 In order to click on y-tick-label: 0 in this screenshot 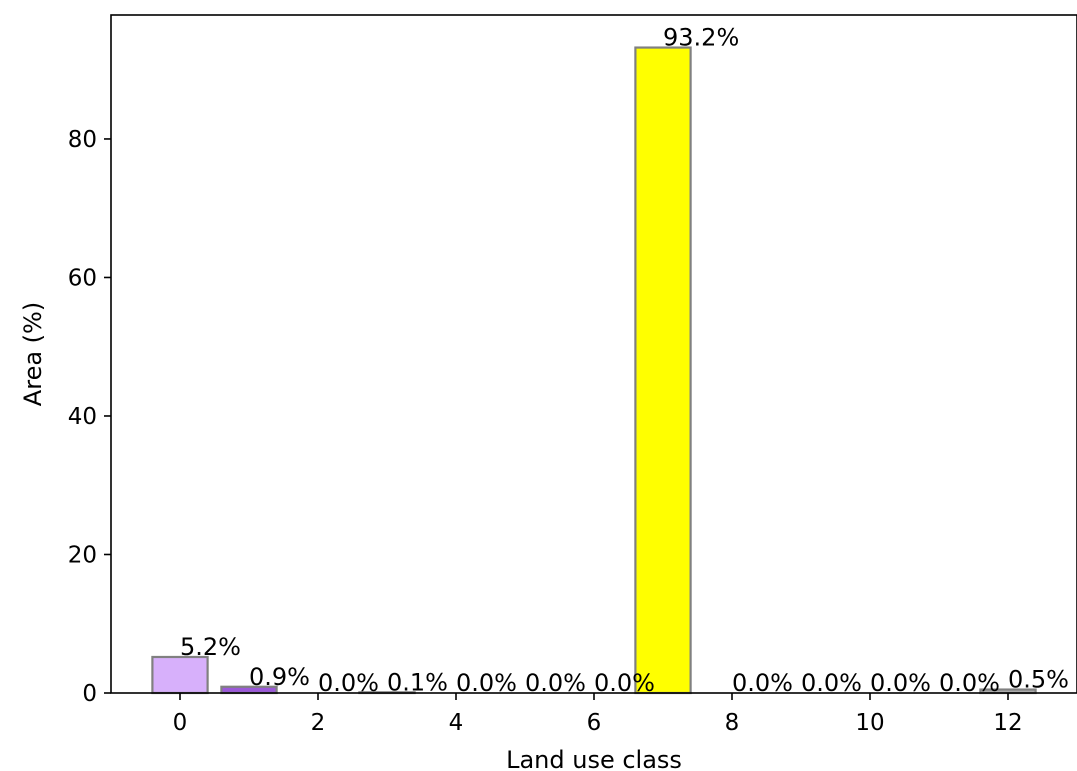, I will do `click(89, 694)`.